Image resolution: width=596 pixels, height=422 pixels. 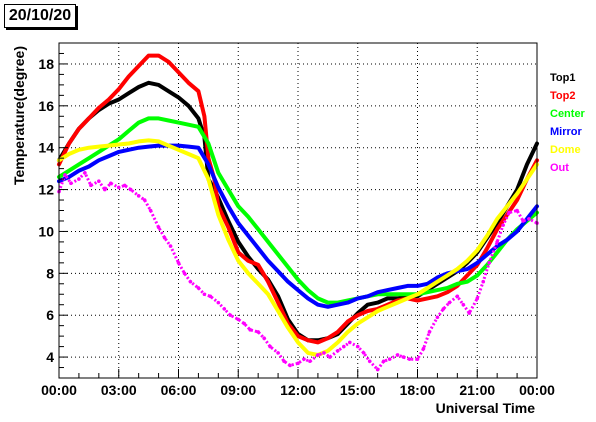 What do you see at coordinates (358, 390) in the screenshot?
I see `x-tick-label: 15:00` at bounding box center [358, 390].